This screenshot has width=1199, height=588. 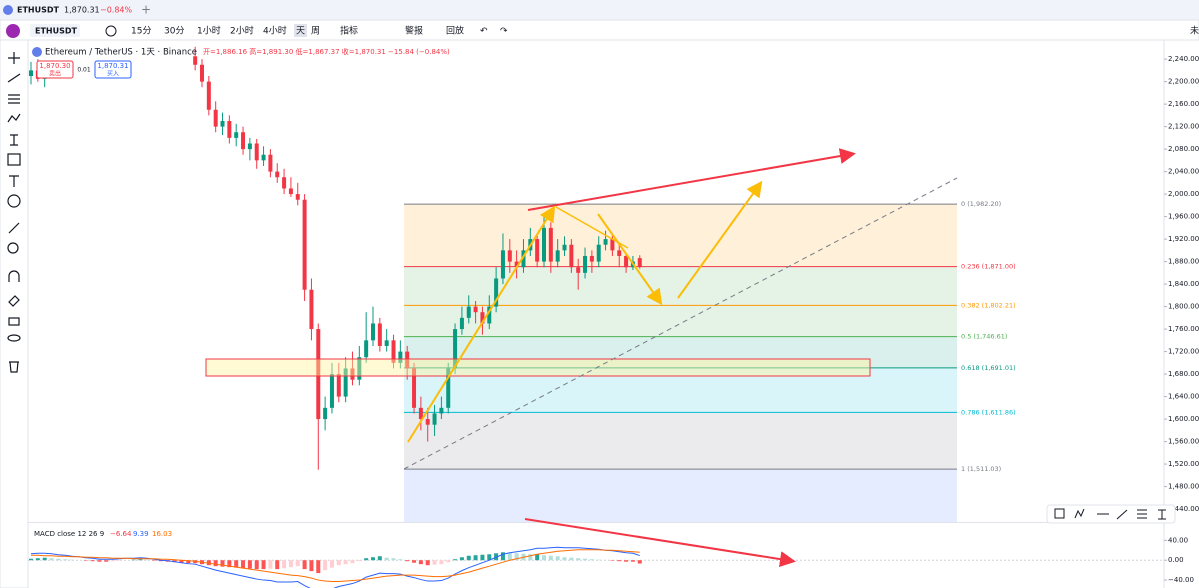 I want to click on measure-tool, so click(x=14, y=140).